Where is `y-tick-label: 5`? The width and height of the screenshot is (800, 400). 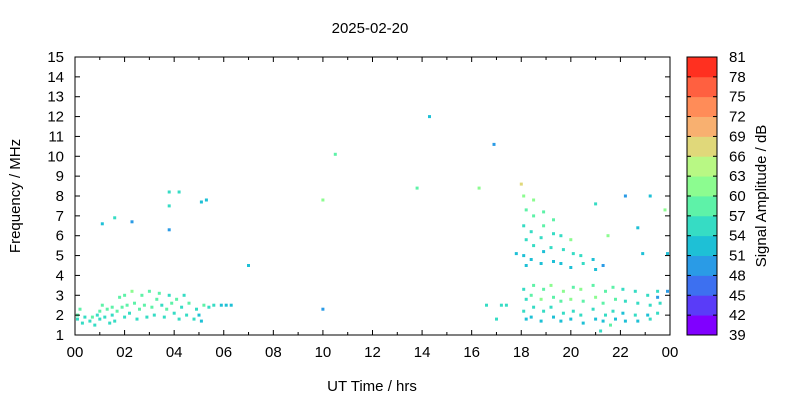
y-tick-label: 5 is located at coordinates (60, 256).